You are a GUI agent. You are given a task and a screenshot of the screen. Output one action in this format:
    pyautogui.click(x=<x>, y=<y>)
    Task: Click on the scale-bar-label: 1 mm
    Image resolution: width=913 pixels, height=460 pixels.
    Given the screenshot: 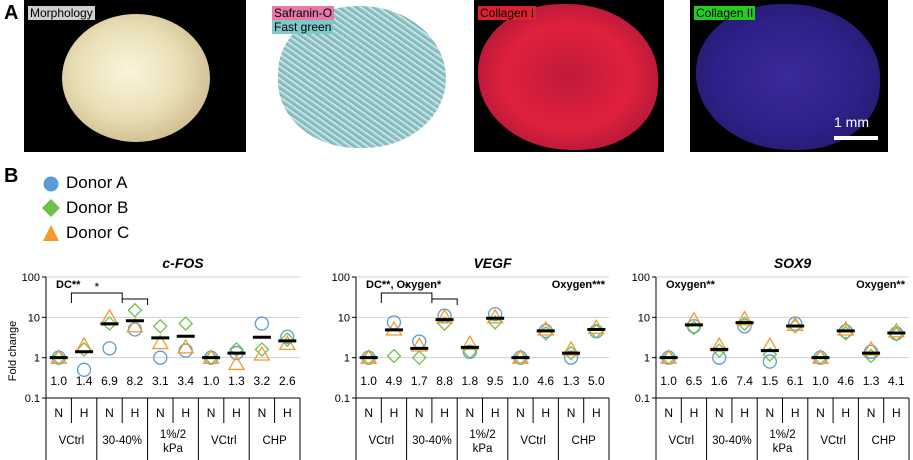 What is the action you would take?
    pyautogui.click(x=851, y=122)
    